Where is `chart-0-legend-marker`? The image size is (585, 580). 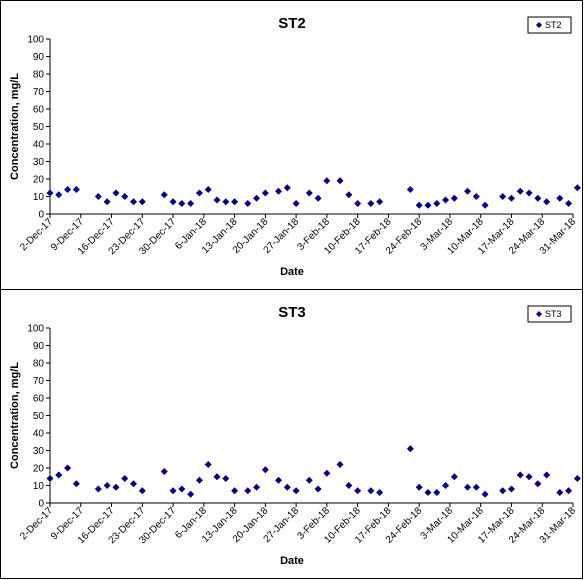 chart-0-legend-marker is located at coordinates (539, 25).